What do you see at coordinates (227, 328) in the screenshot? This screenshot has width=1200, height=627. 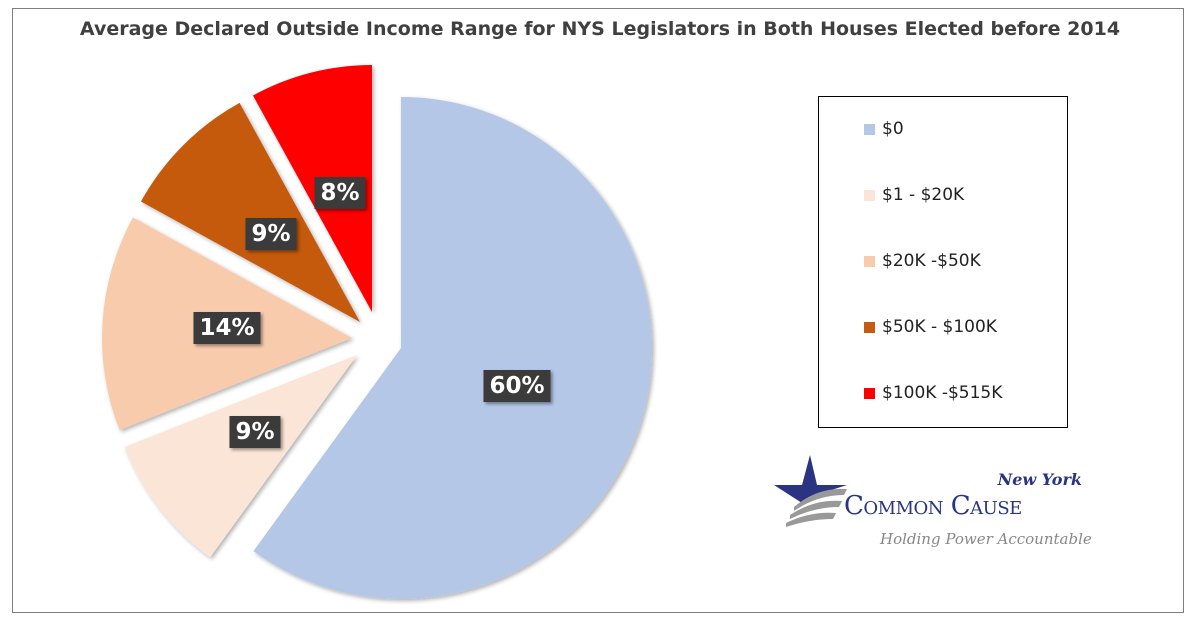 I see `data-label: 14%` at bounding box center [227, 328].